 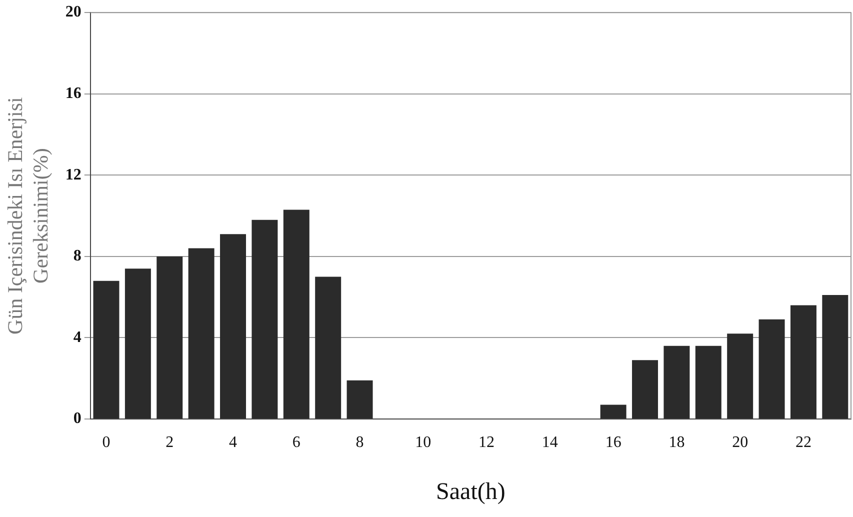 What do you see at coordinates (170, 442) in the screenshot?
I see `x-tick-label: 2` at bounding box center [170, 442].